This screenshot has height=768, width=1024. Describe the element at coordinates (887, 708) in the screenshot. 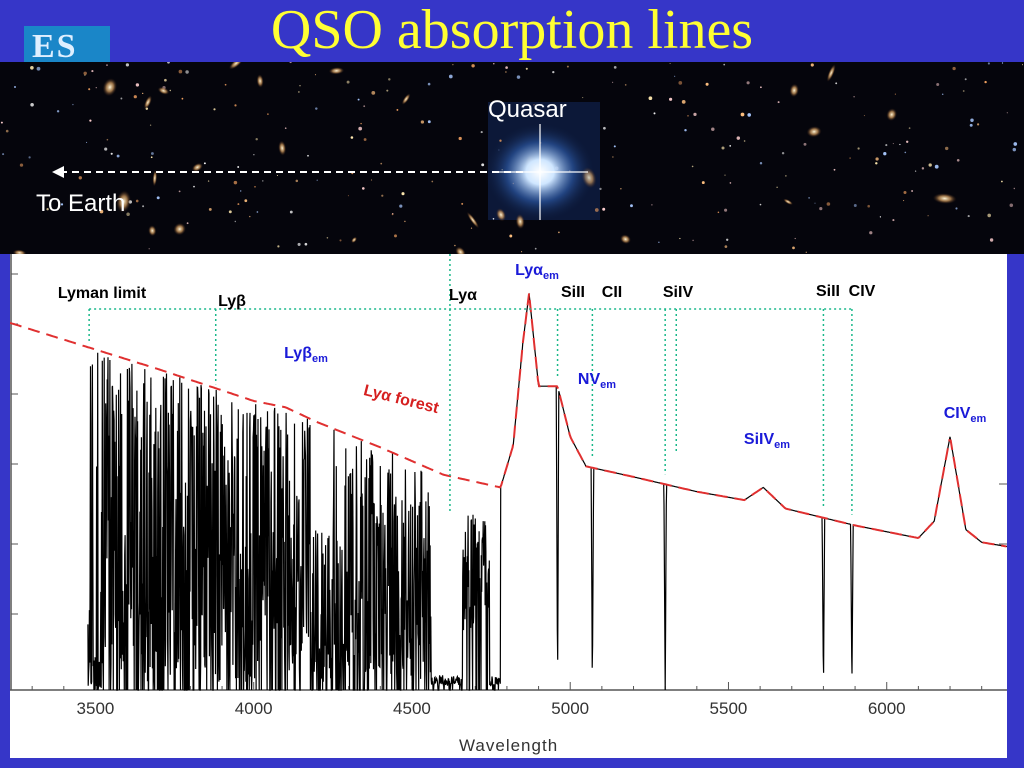

I see `x-tick-label: 6000` at that location.